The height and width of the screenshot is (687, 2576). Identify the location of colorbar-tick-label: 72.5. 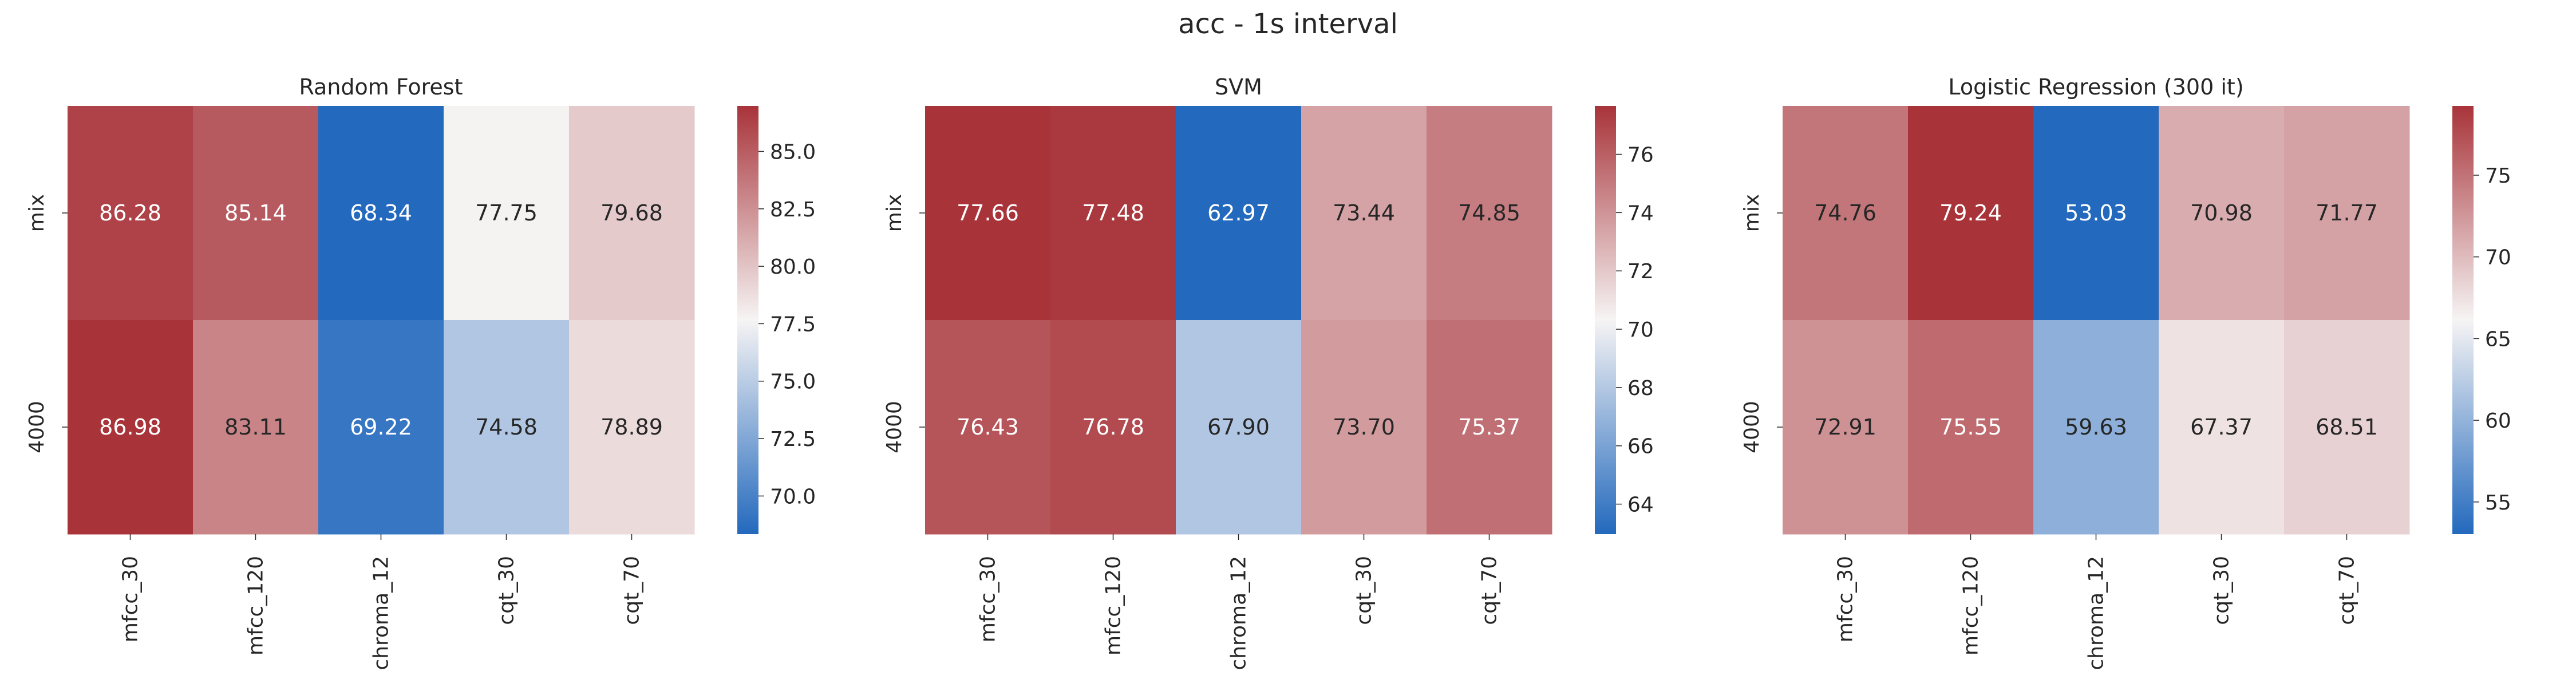
(793, 439).